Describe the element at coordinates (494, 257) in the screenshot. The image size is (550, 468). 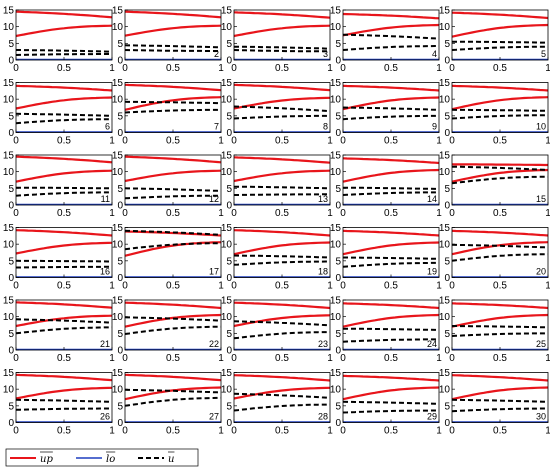
I see `panel-20: 0 5 10 15 0 0.5 1 20` at that location.